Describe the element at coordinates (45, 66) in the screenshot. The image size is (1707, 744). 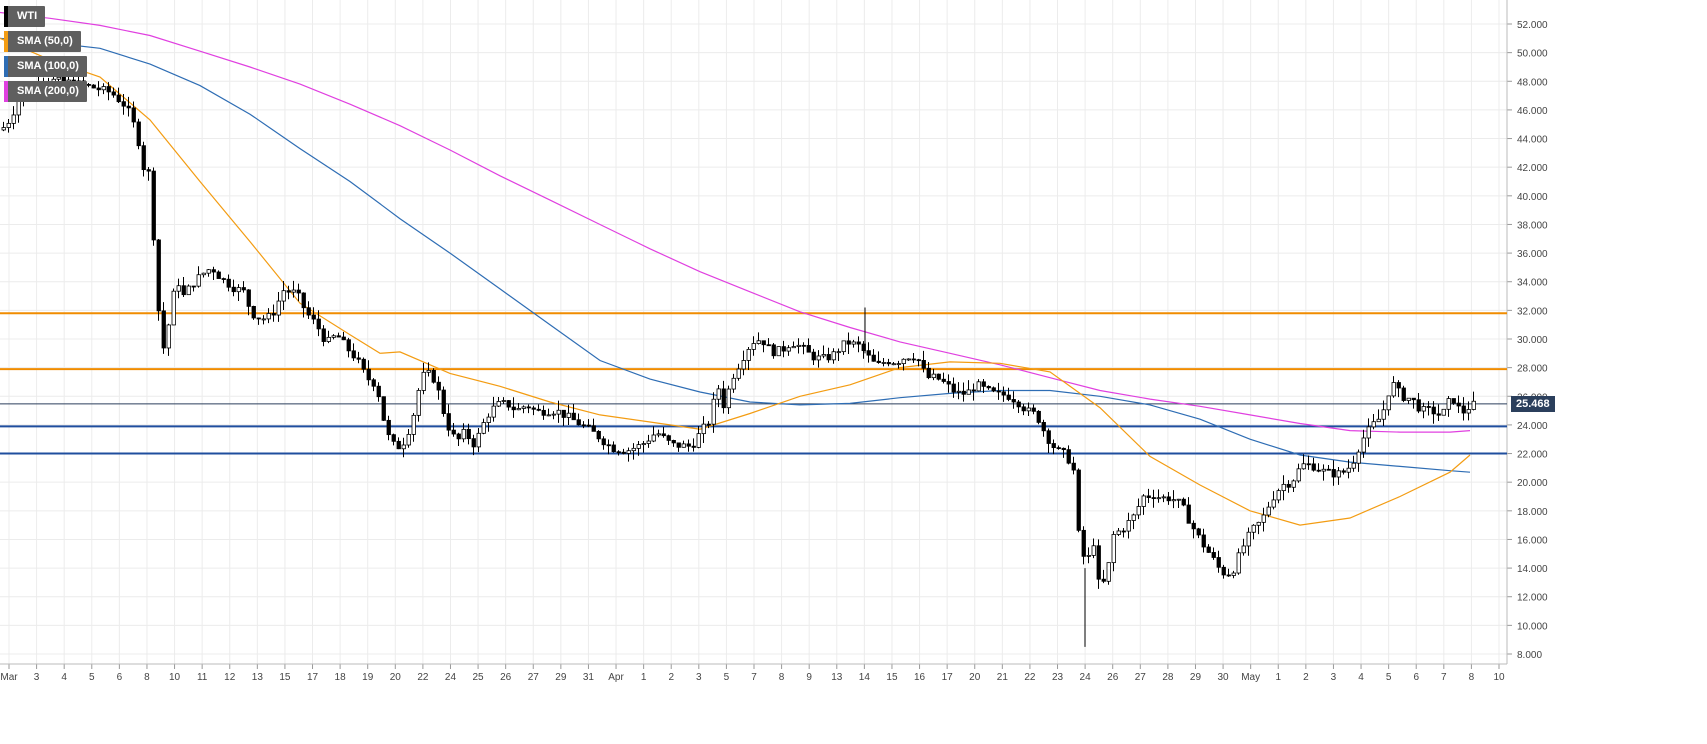
I see `legend-item-sma100: SMA (100,0)` at that location.